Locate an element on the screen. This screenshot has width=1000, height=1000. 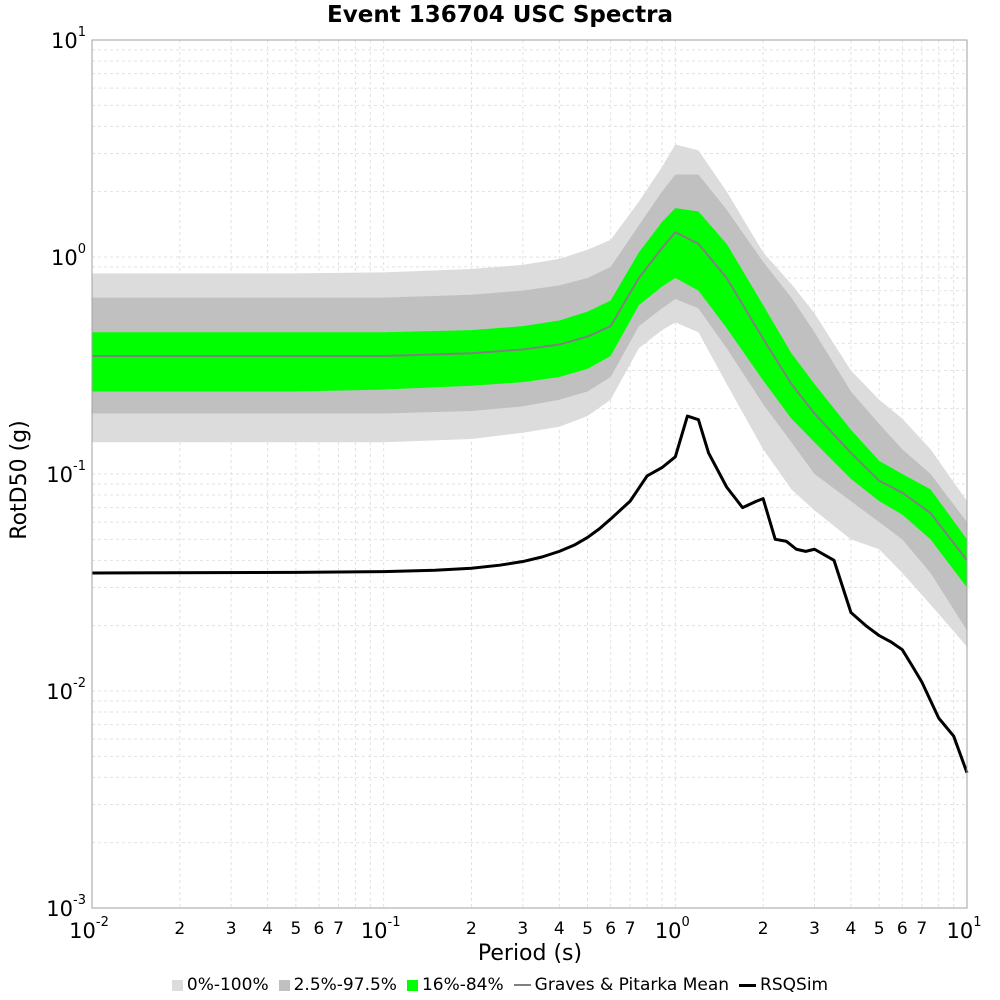
x-tick-label-major-2: 10⁰ is located at coordinates (672, 929).